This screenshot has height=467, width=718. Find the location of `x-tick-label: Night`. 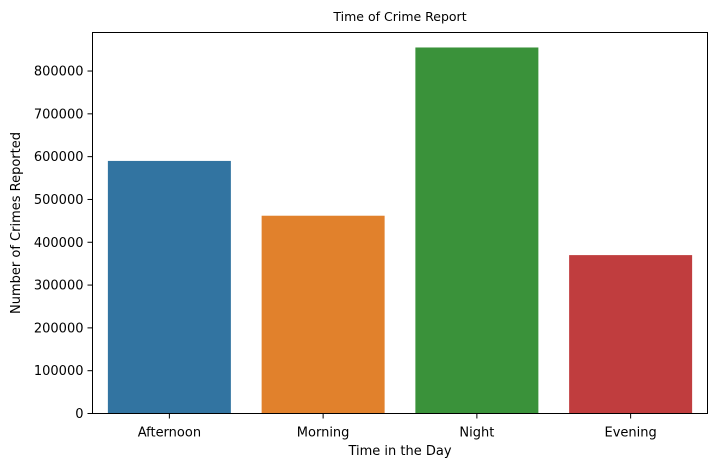

x-tick-label: Night is located at coordinates (476, 433).